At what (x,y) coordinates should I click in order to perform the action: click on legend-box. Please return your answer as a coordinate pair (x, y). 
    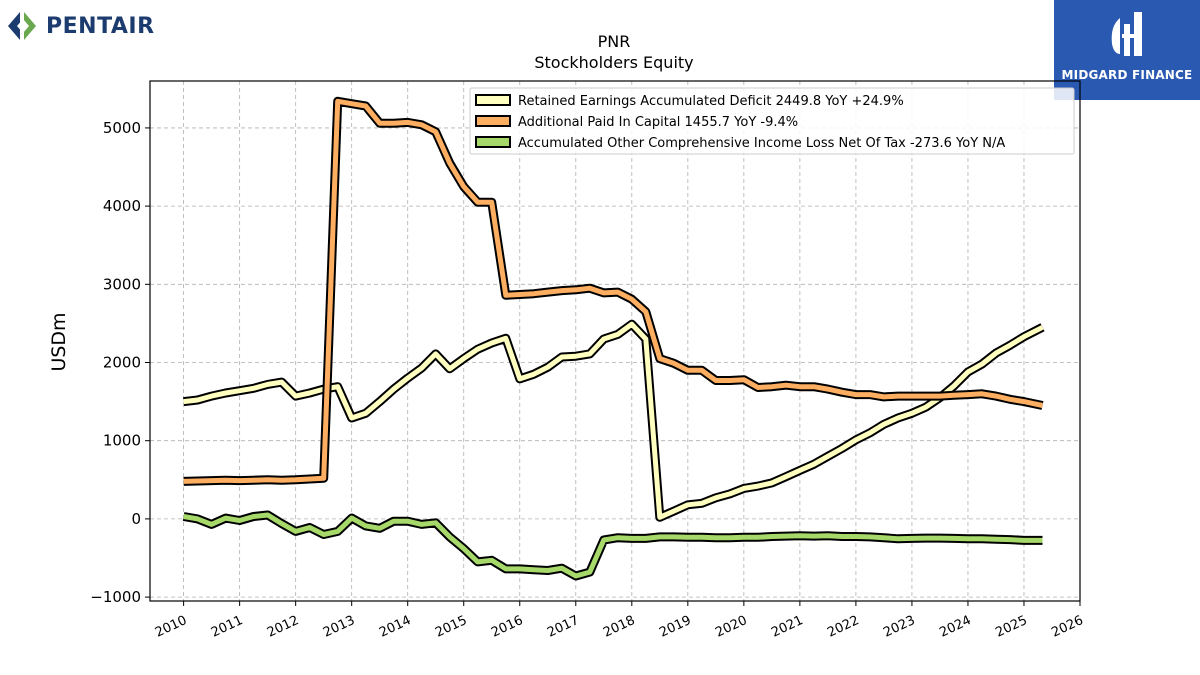
    Looking at the image, I should click on (772, 121).